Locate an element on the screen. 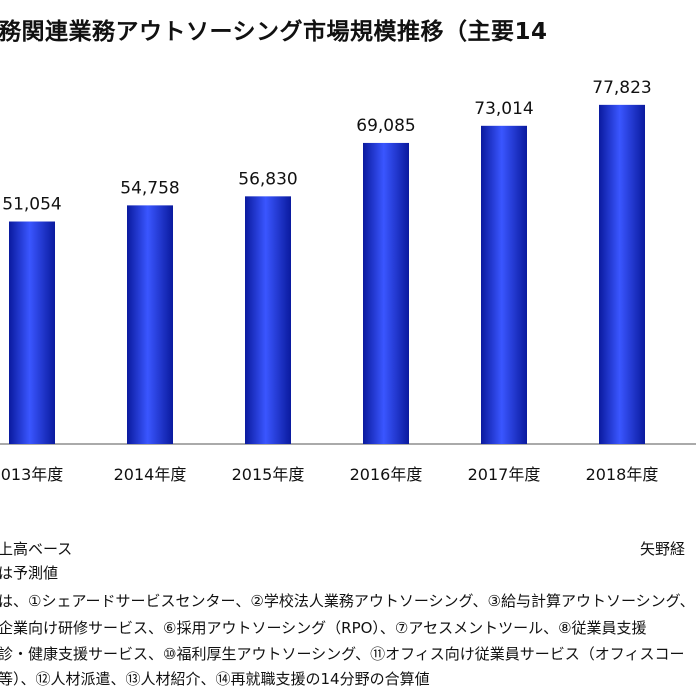  category-label-4: 2017年度 is located at coordinates (504, 474).